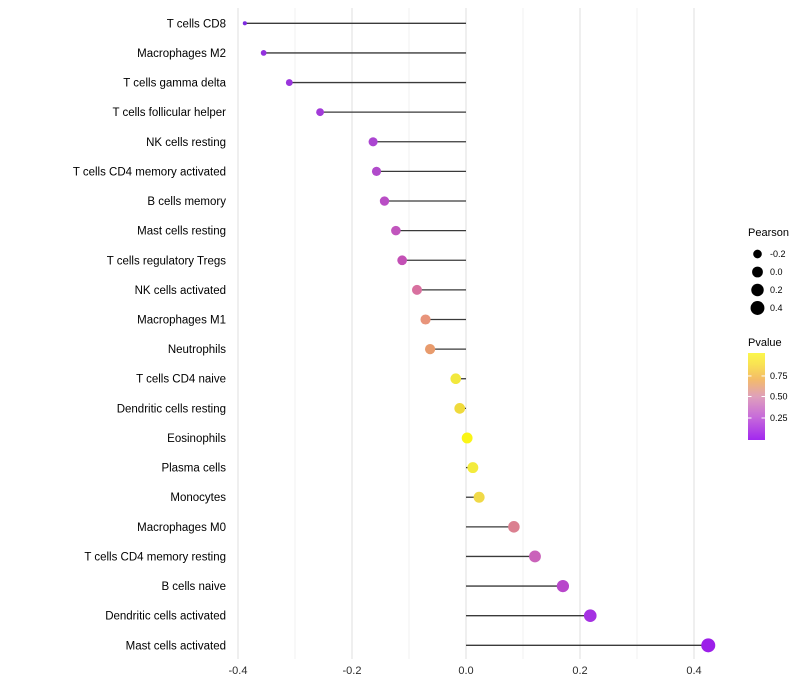 The width and height of the screenshot is (800, 700). Describe the element at coordinates (186, 202) in the screenshot. I see `y-axis-label: B cells memory` at that location.